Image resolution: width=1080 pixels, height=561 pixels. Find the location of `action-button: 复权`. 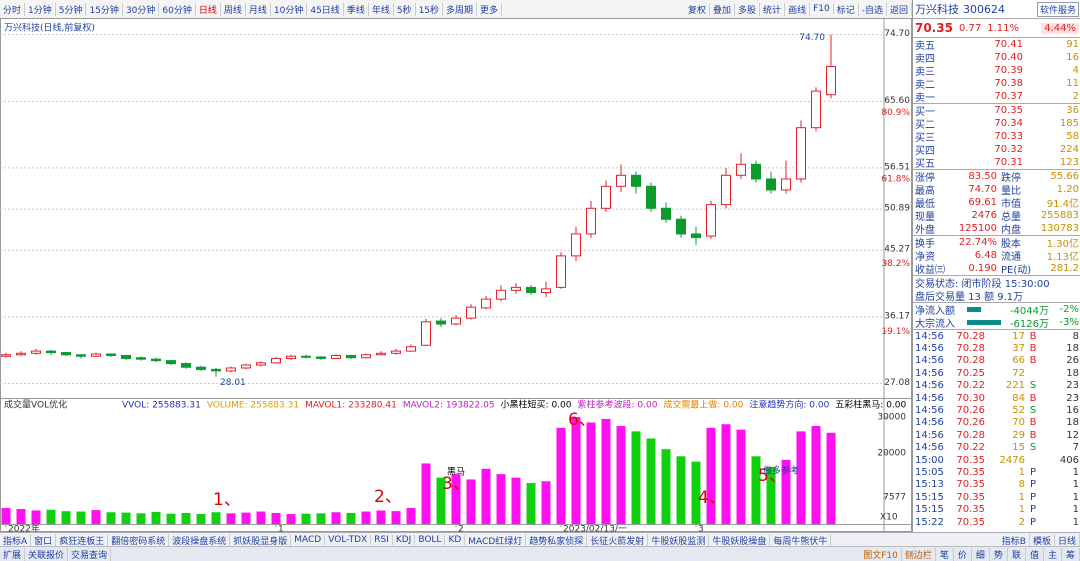

action-button: 复权 is located at coordinates (698, 9).